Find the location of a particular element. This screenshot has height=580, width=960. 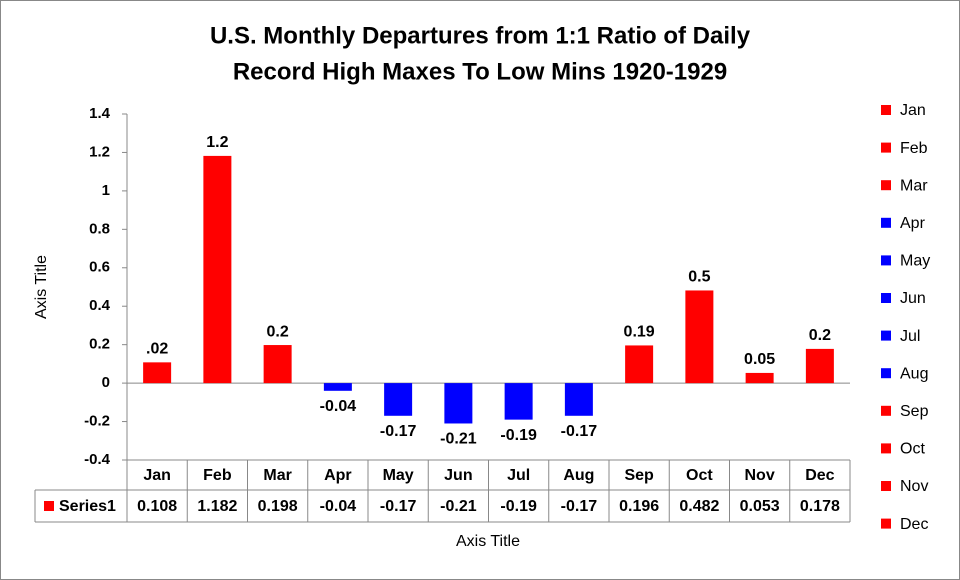

legend-label: Apr is located at coordinates (913, 223).